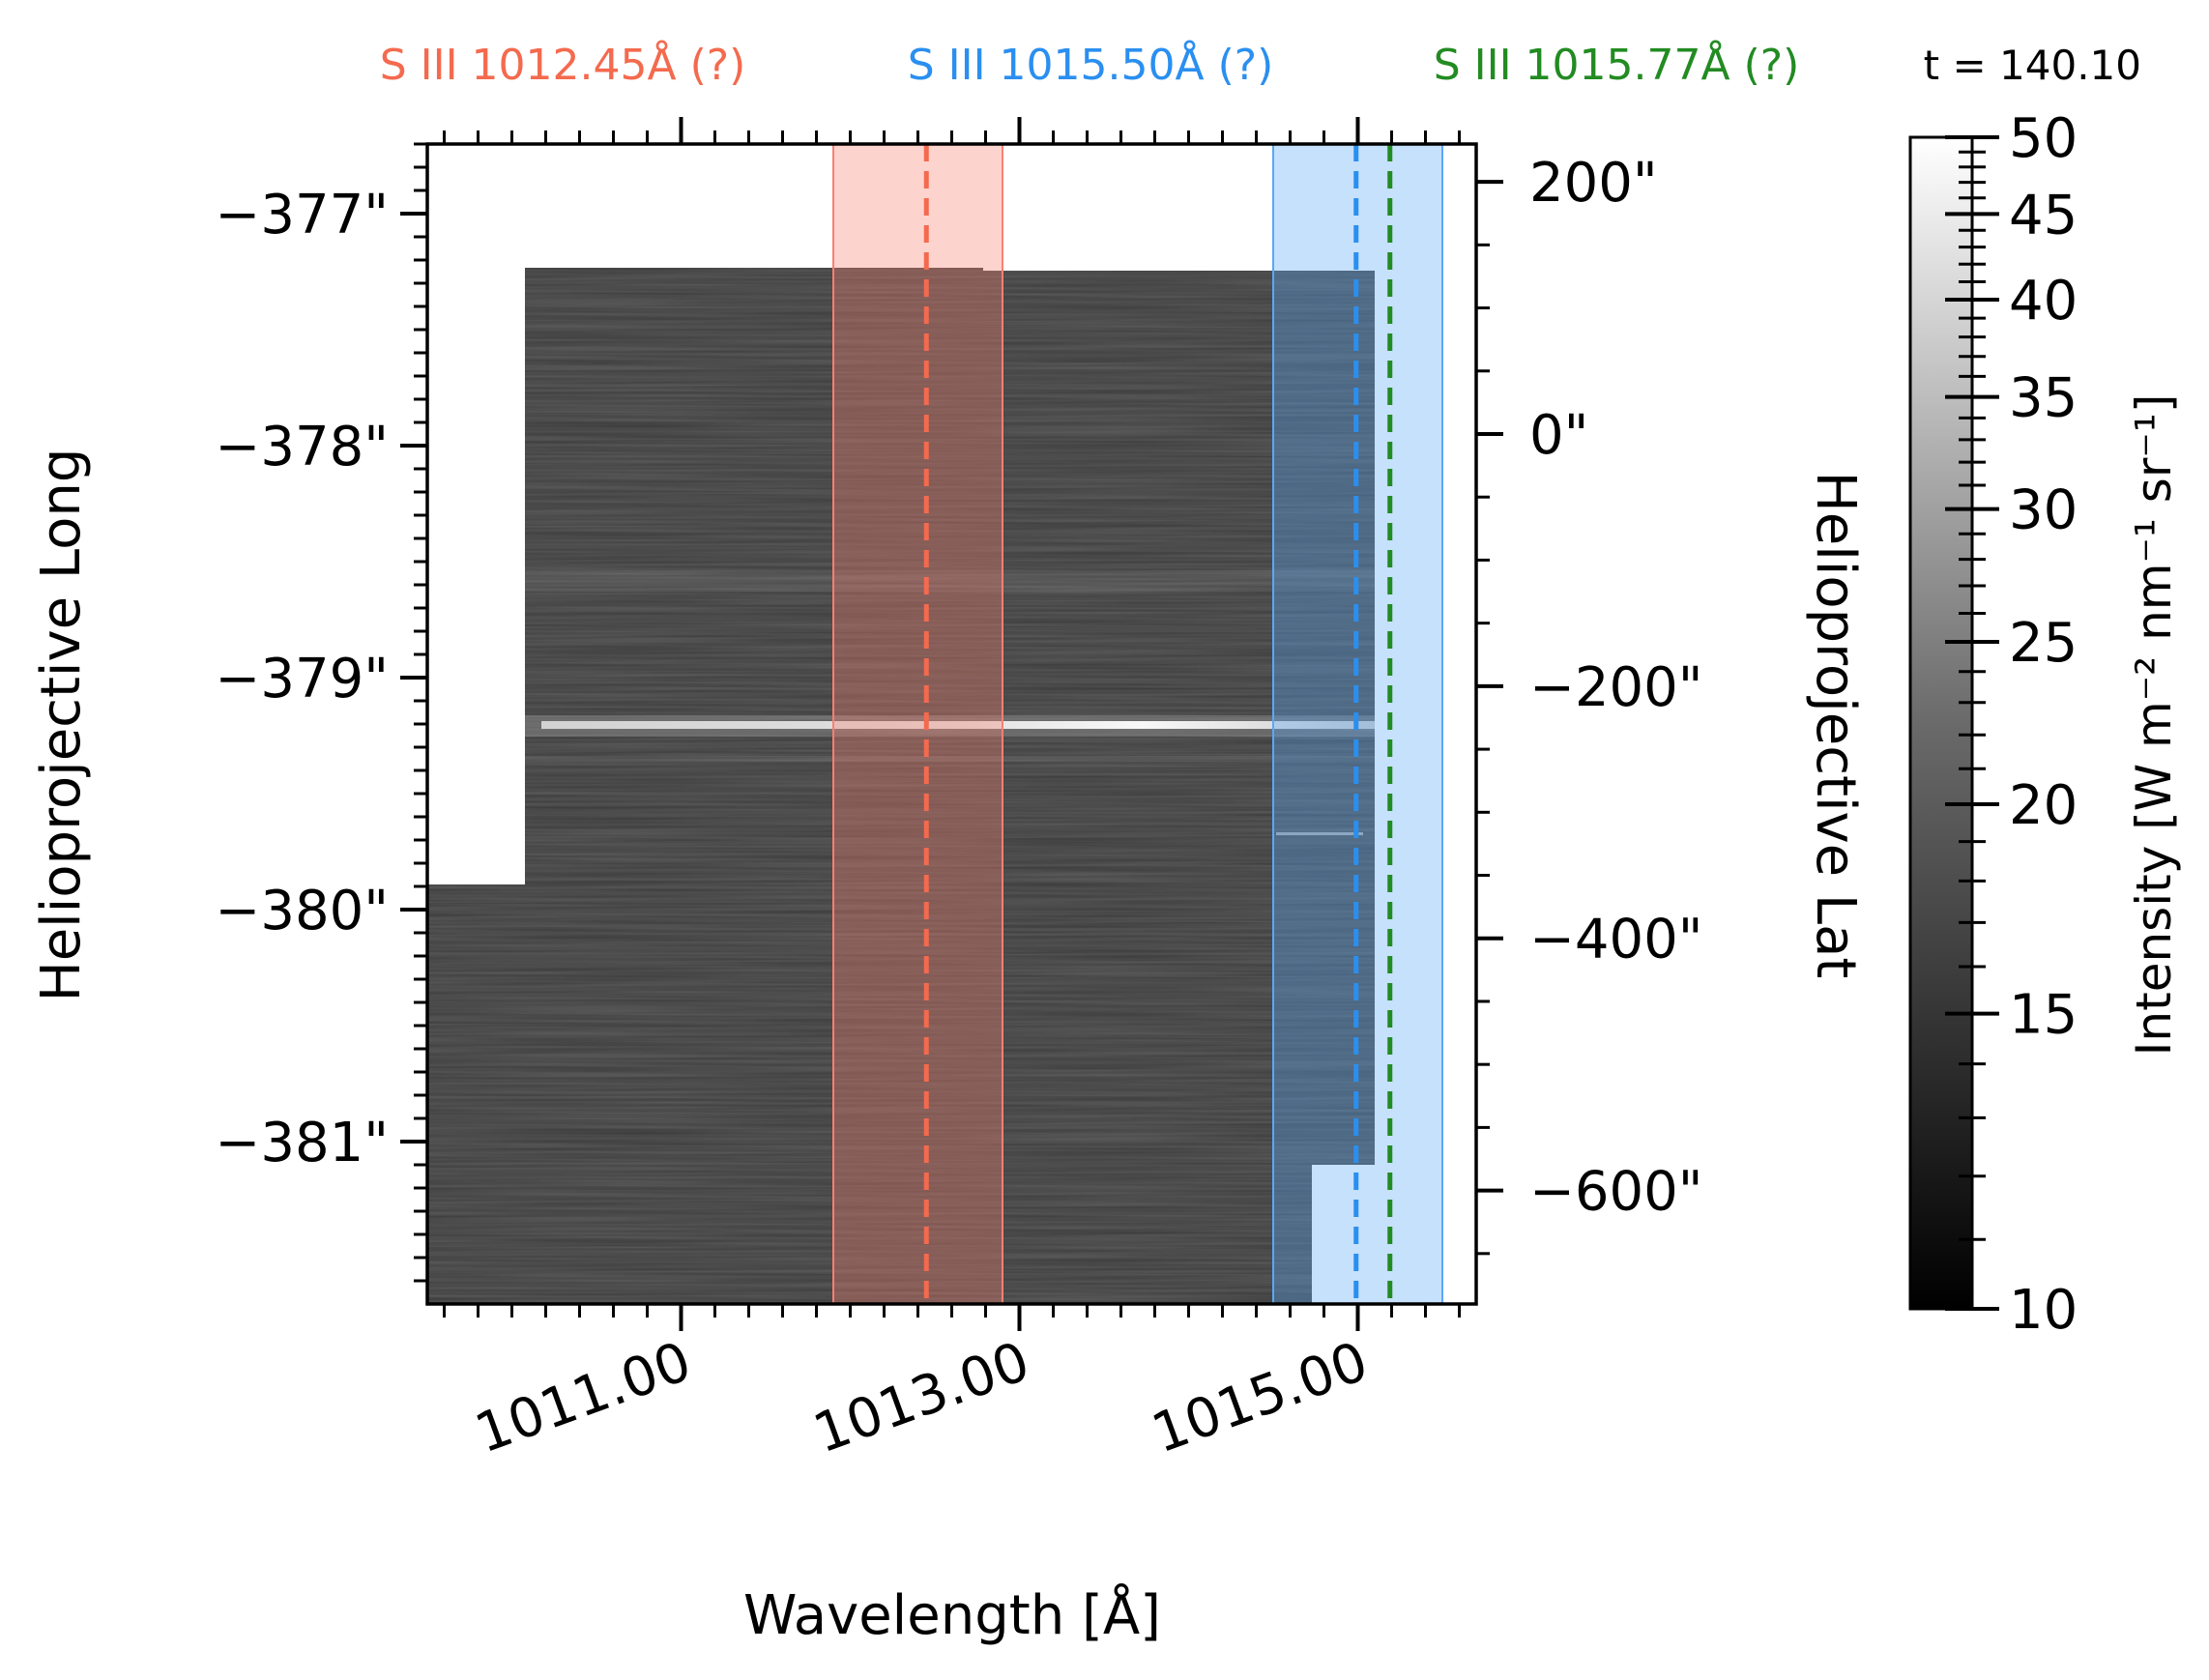  I want to click on x-tick-label: 1013.00, so click(921, 1397).